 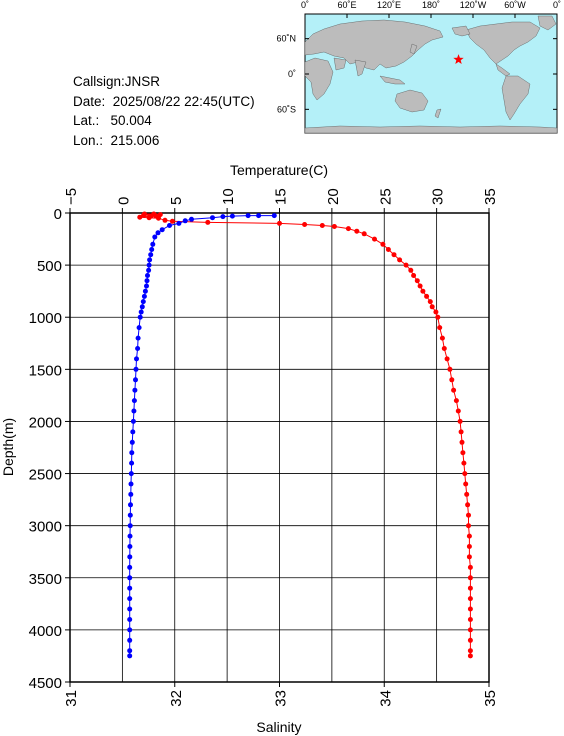 What do you see at coordinates (279, 170) in the screenshot?
I see `temperature-axis-label: Temperature(C)` at bounding box center [279, 170].